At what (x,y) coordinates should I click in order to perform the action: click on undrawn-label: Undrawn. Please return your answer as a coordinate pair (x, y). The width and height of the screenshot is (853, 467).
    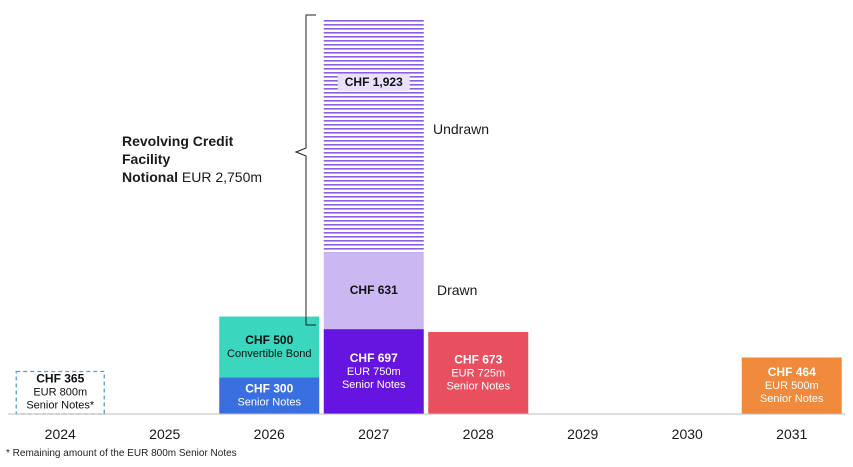
    Looking at the image, I should click on (461, 129).